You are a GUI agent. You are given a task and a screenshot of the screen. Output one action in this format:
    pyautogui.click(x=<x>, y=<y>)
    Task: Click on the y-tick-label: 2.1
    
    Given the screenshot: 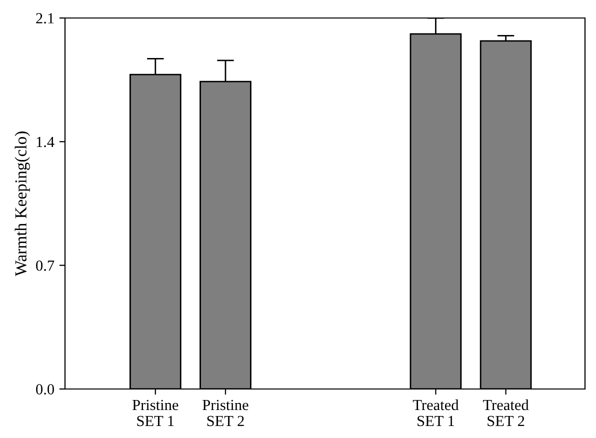 What is the action you would take?
    pyautogui.click(x=45, y=18)
    